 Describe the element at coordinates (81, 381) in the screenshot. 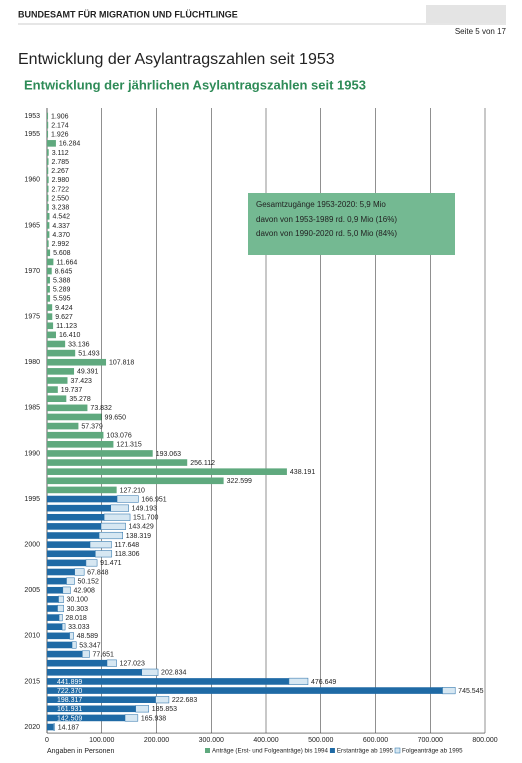

I see `total-label: 37.423` at that location.